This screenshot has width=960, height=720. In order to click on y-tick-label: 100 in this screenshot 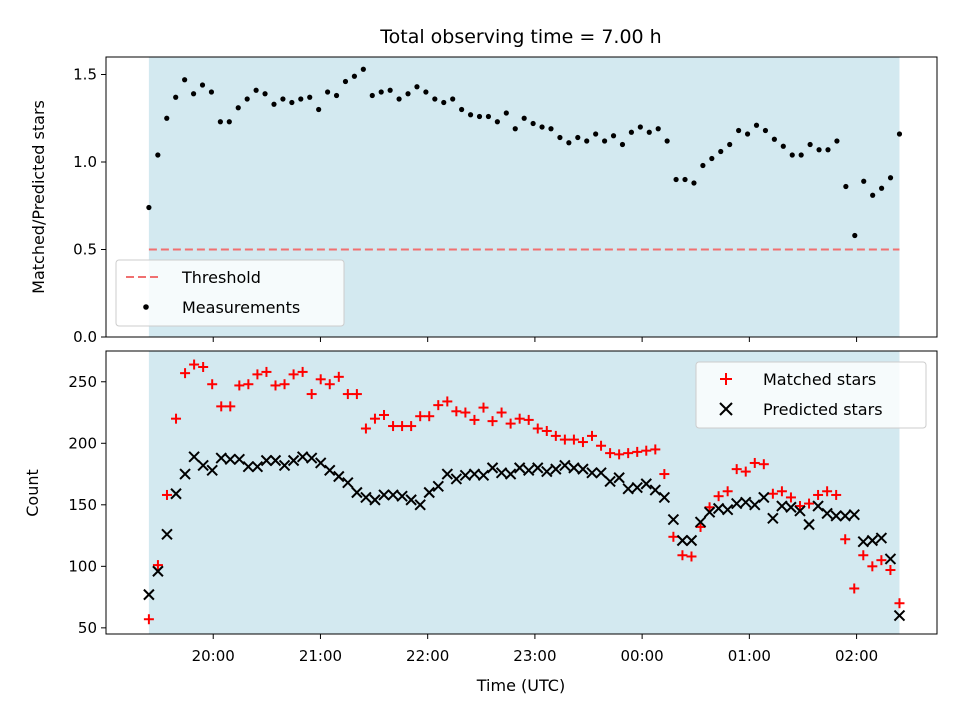, I will do `click(82, 566)`.